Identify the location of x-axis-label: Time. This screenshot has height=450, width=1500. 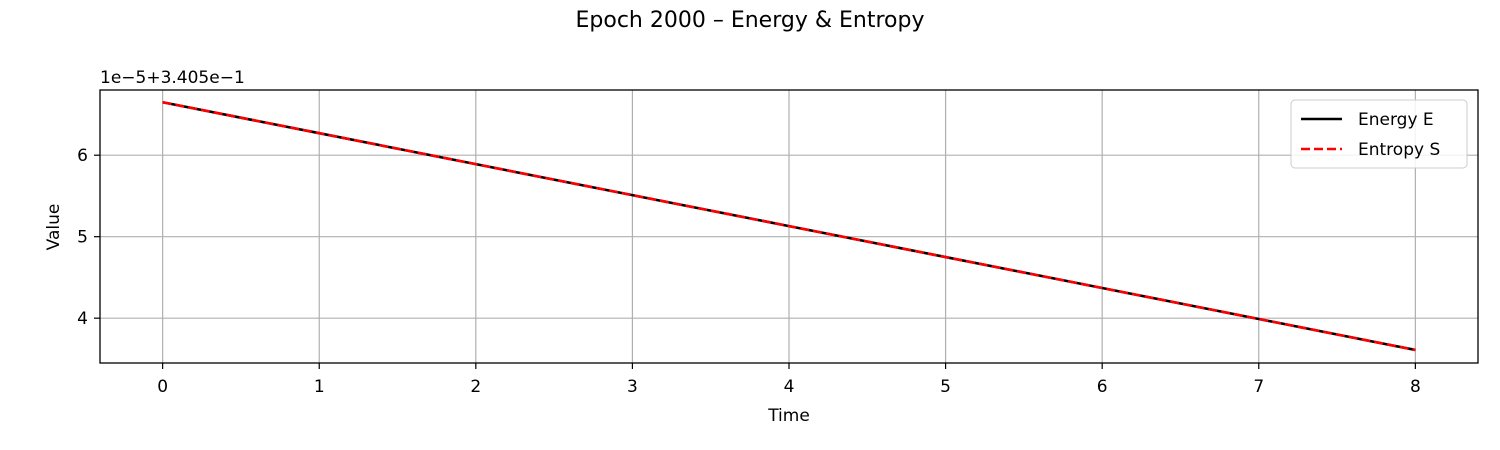
(788, 416).